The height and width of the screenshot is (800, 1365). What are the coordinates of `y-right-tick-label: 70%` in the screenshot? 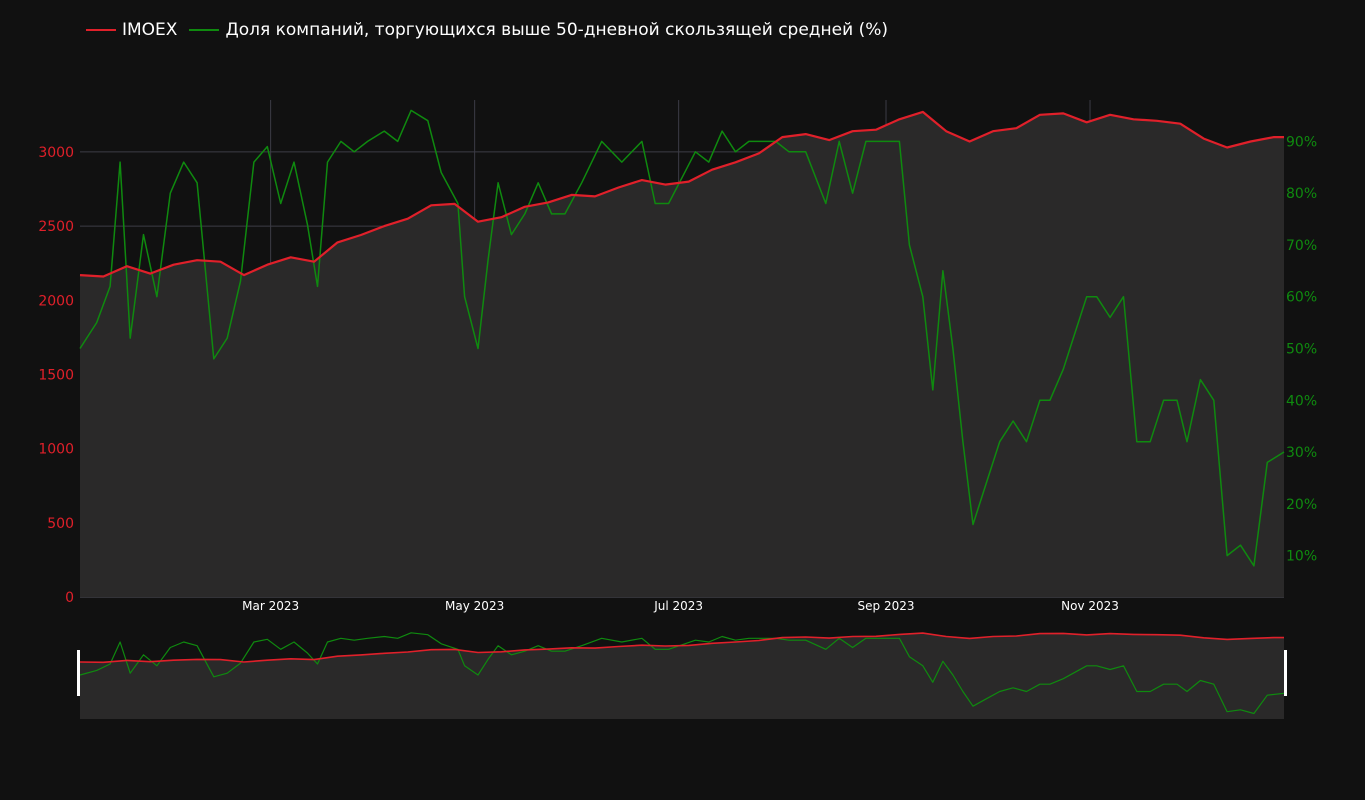 It's located at (1301, 246).